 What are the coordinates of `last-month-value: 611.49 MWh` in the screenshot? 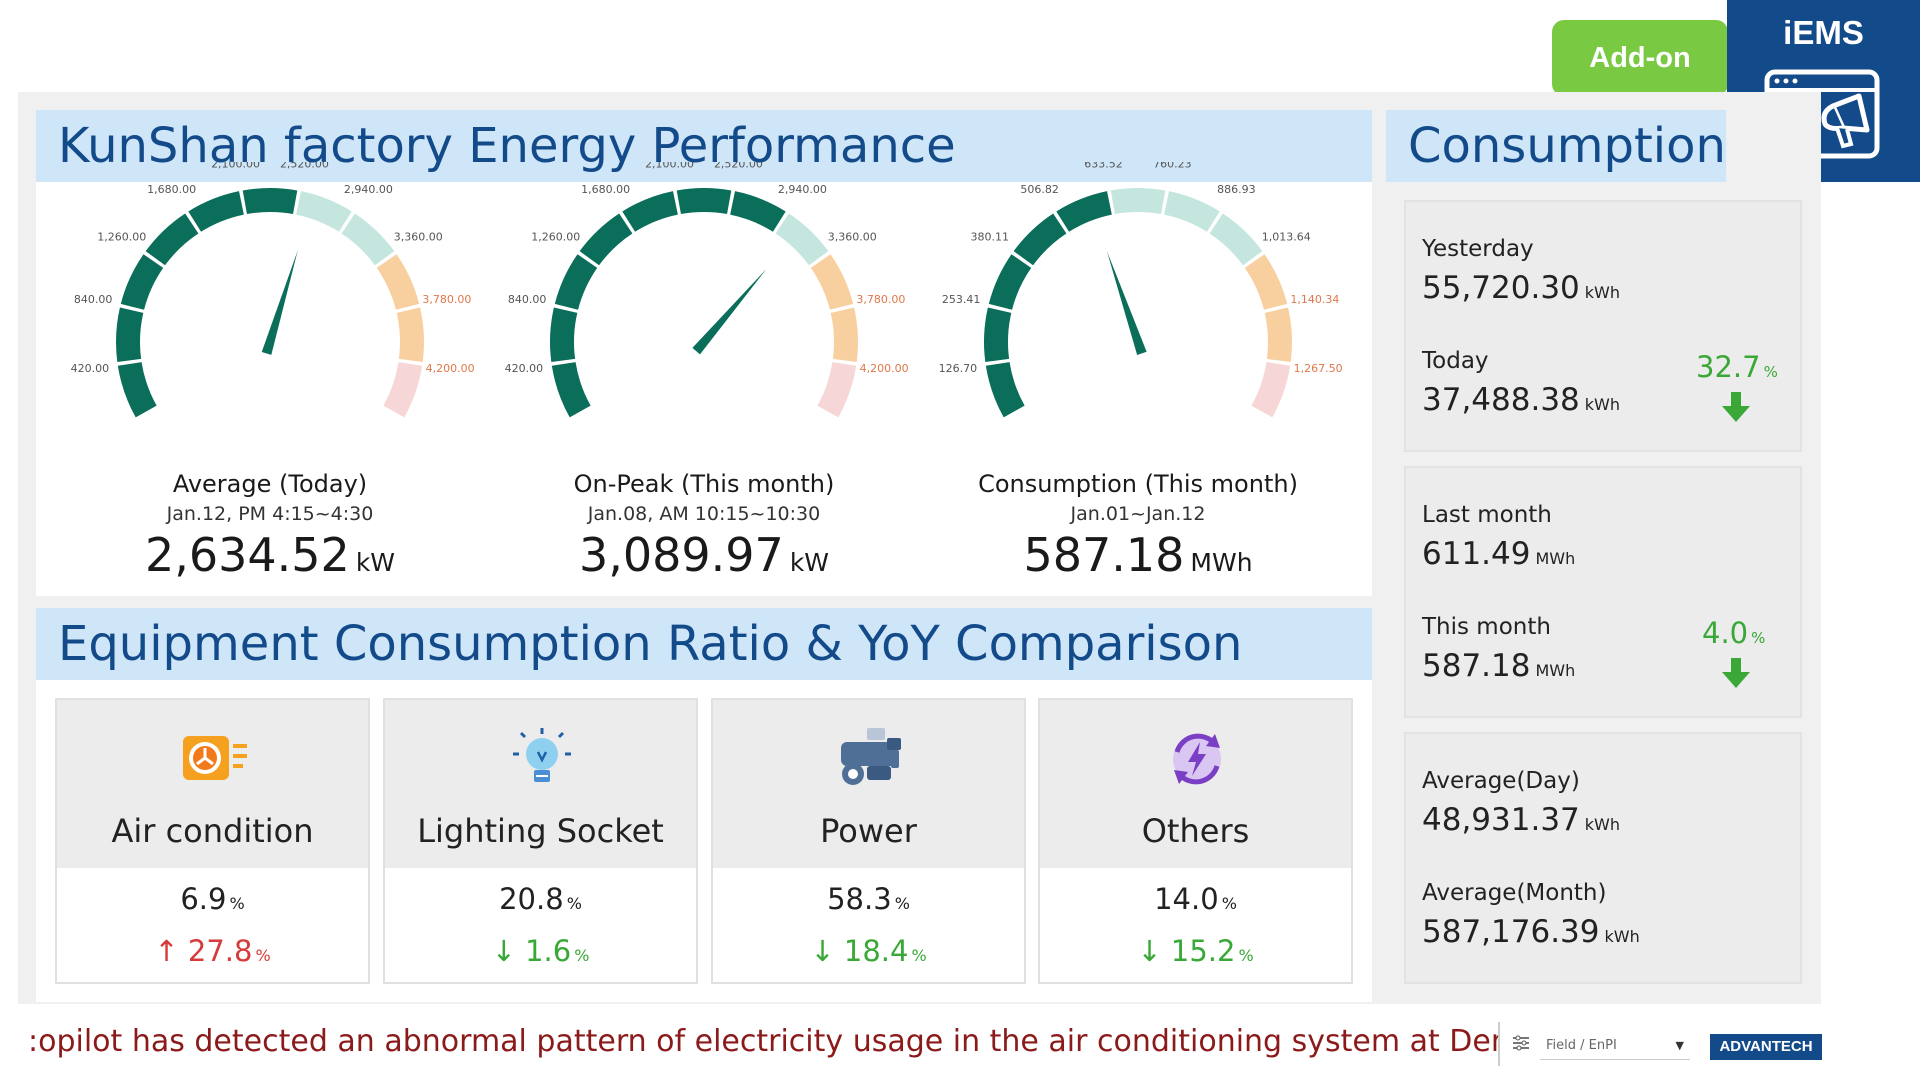 It's located at (1499, 554).